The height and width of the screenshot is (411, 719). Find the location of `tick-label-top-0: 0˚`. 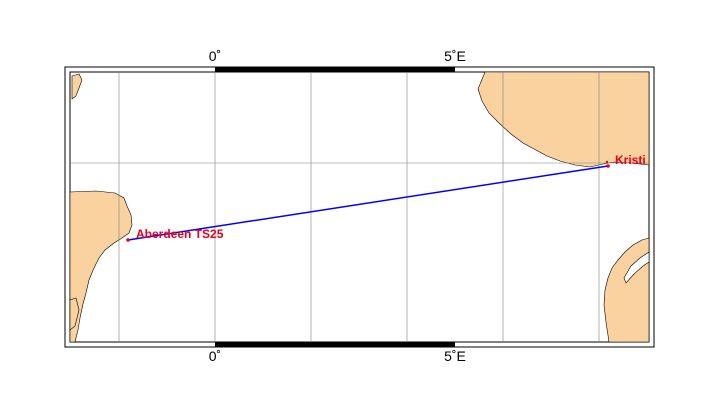

tick-label-top-0: 0˚ is located at coordinates (215, 56).